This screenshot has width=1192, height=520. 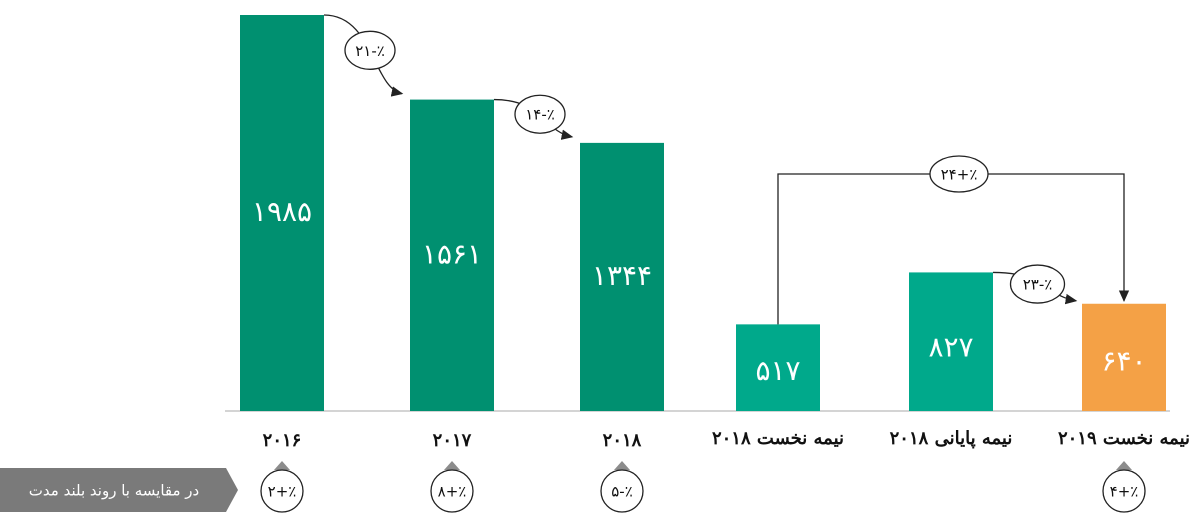 I want to click on bracket-change-bubble-circle, so click(x=959, y=174).